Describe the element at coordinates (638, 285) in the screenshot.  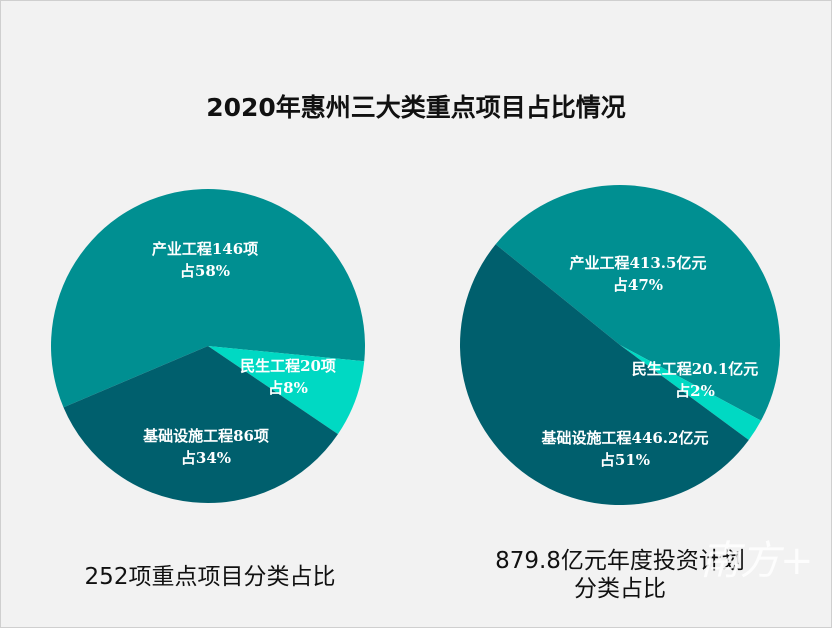
I see `pct-right-industry: 占47%` at that location.